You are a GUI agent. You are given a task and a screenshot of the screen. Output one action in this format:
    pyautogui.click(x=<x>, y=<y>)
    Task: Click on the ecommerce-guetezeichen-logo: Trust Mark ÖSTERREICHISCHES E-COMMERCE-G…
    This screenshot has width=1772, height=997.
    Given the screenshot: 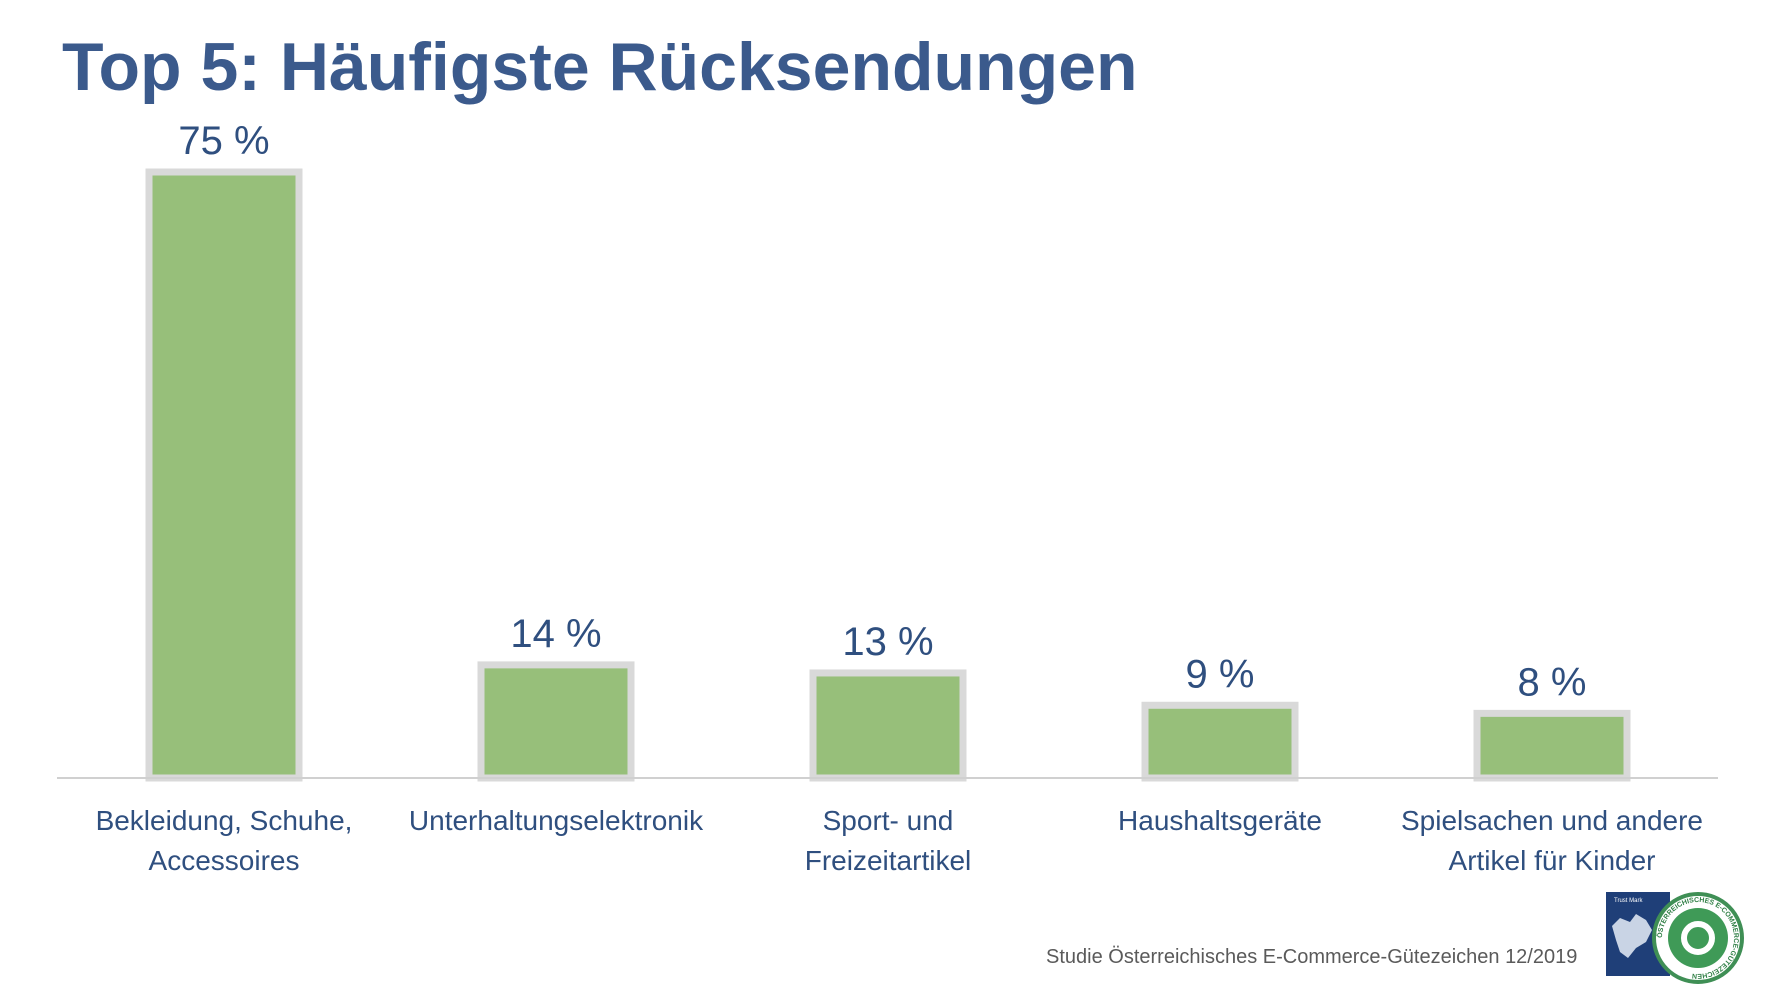 What is the action you would take?
    pyautogui.click(x=1675, y=938)
    